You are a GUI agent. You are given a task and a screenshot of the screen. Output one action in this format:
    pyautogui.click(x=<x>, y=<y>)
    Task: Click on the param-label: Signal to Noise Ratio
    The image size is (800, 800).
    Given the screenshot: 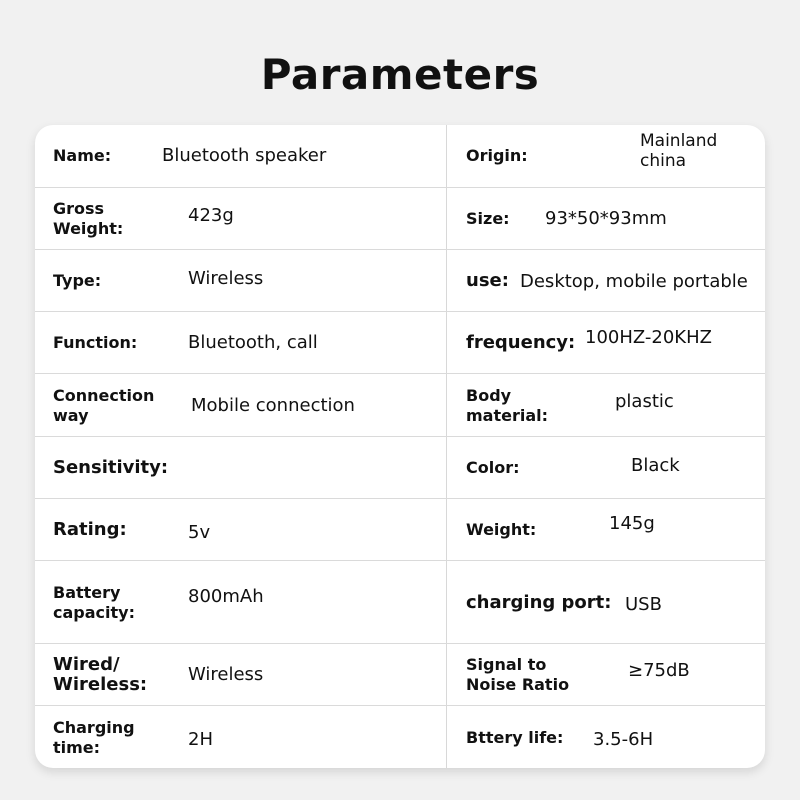 What is the action you would take?
    pyautogui.click(x=518, y=674)
    